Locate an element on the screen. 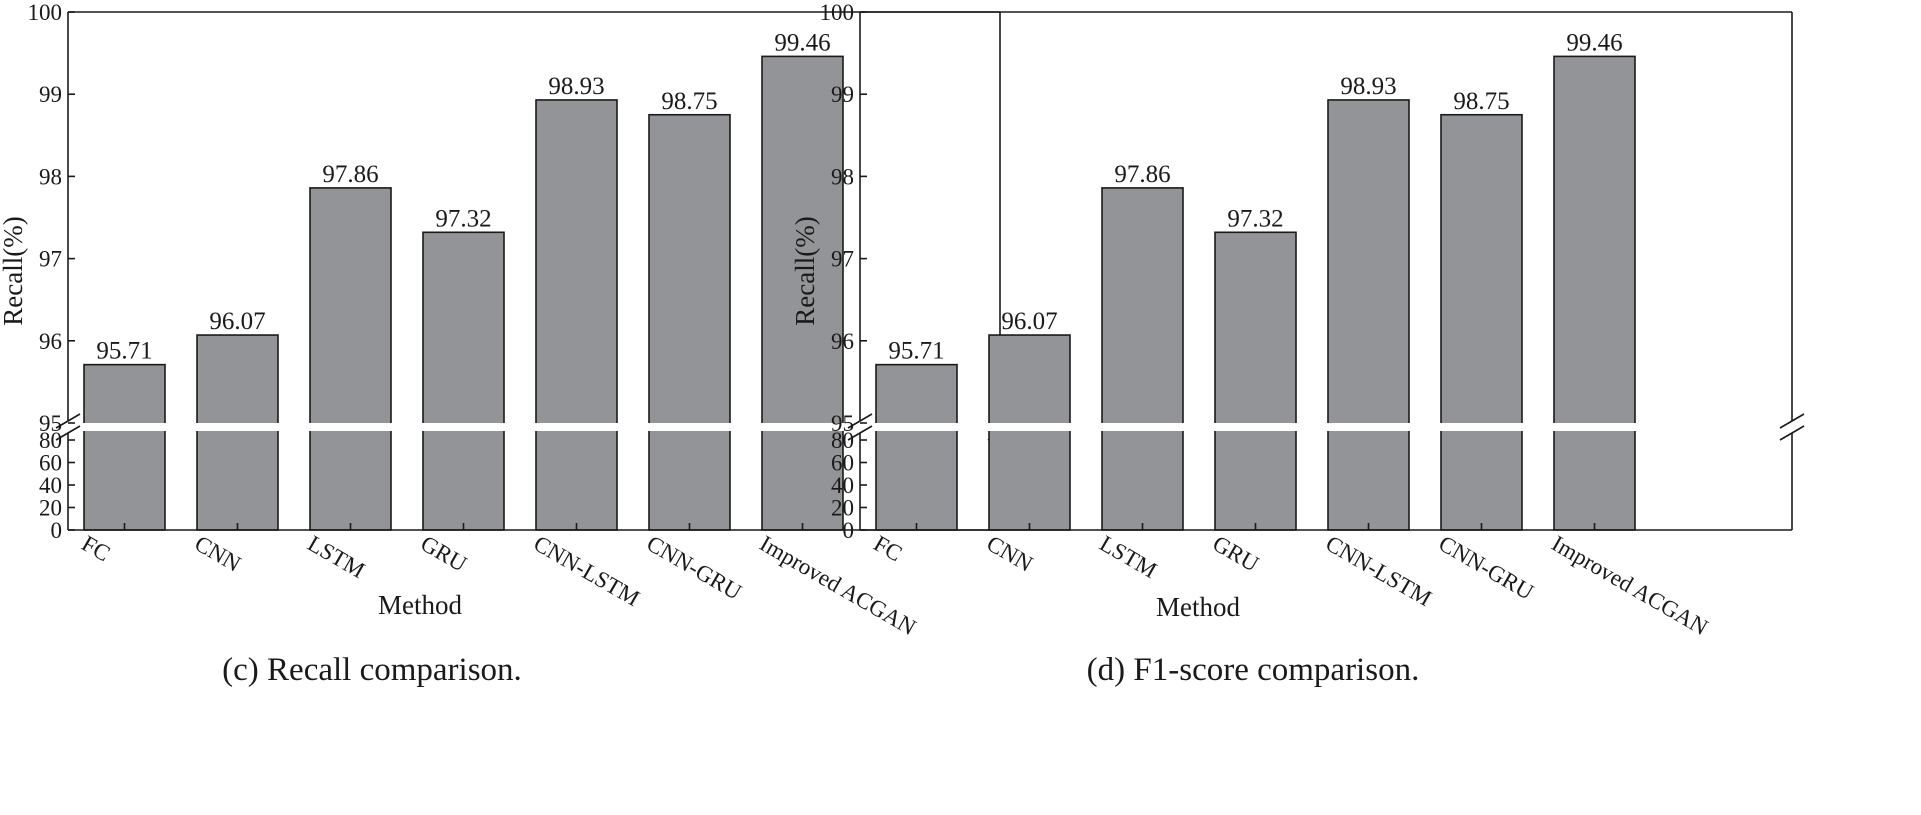 This screenshot has width=1921, height=815. panel-caption: (c) Recall comparison. is located at coordinates (372, 670).